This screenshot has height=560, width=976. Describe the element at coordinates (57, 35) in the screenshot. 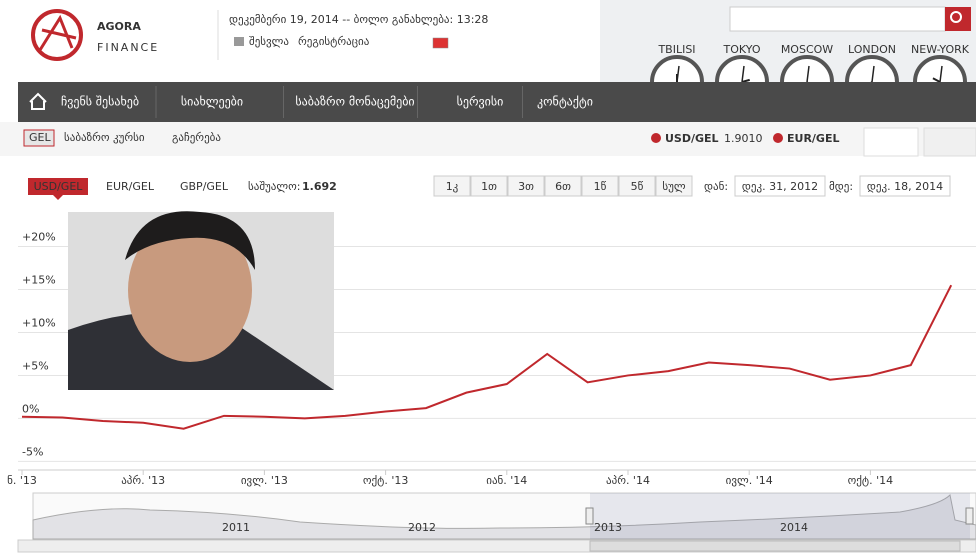

I see `logo-ring` at that location.